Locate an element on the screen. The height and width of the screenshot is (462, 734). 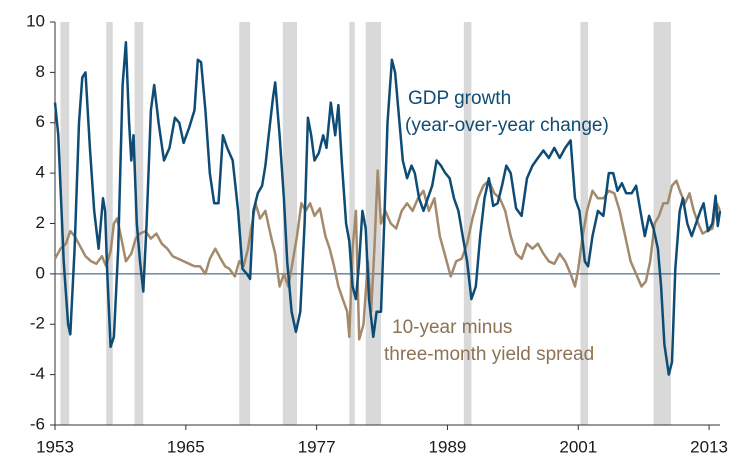
y-tick-label: 4 is located at coordinates (40, 172).